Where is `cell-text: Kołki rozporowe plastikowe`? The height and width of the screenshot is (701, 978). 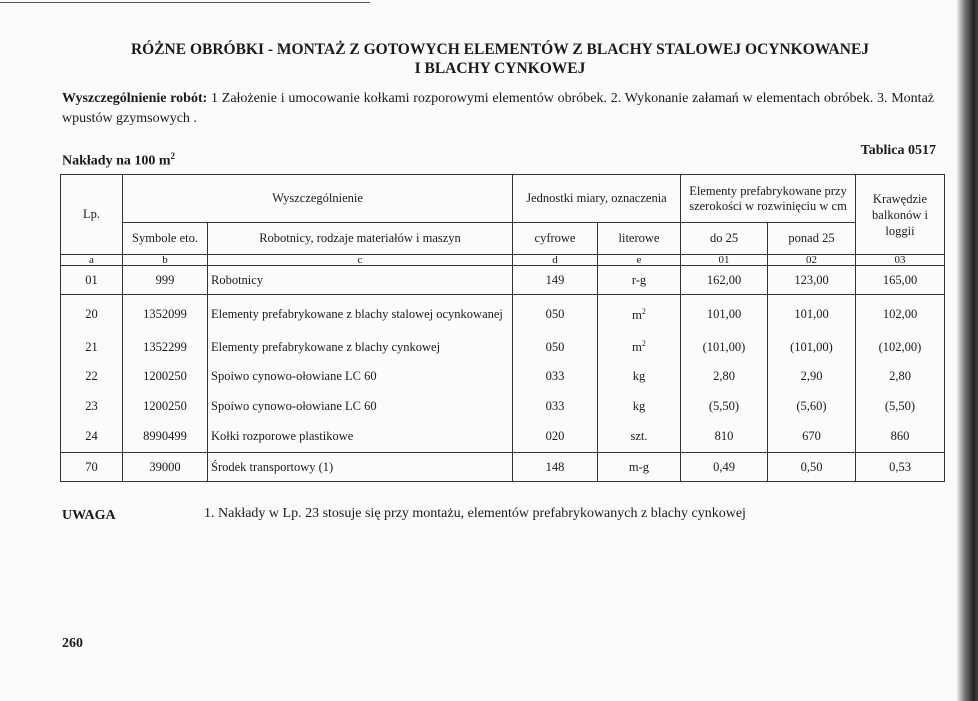 cell-text: Kołki rozporowe plastikowe is located at coordinates (282, 435).